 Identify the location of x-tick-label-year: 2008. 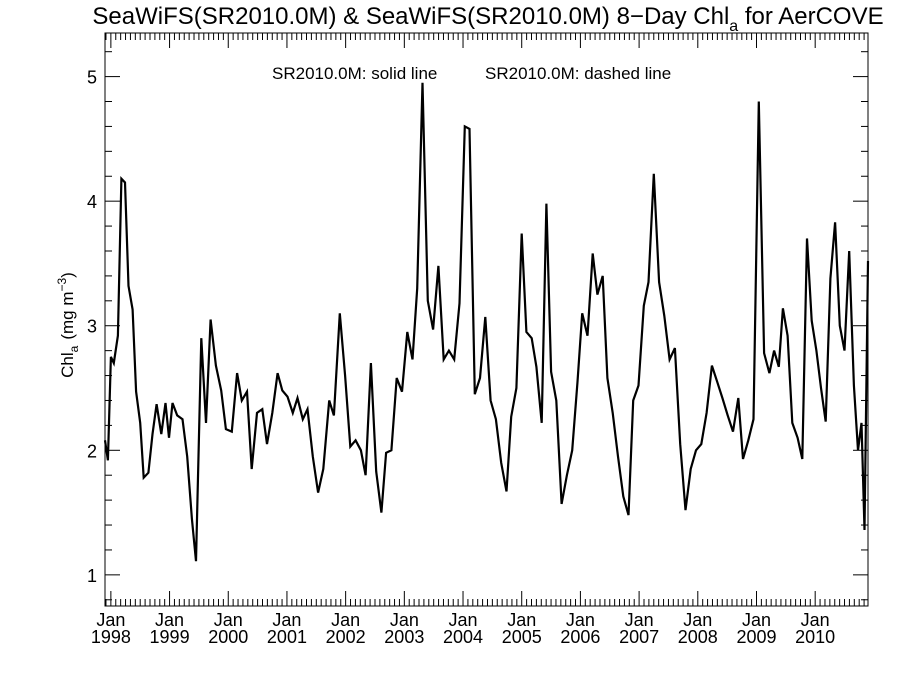
(698, 637).